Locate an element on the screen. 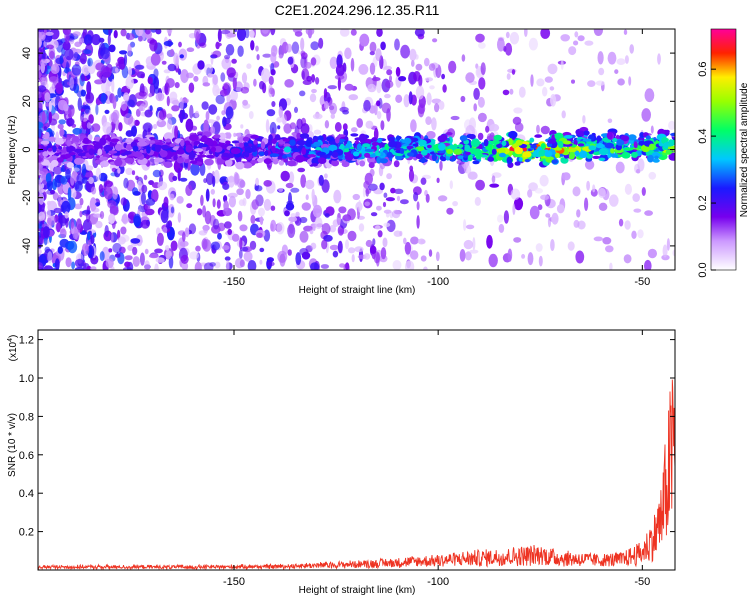  spectrogram-x-label: Height of straight line (km) is located at coordinates (357, 290).